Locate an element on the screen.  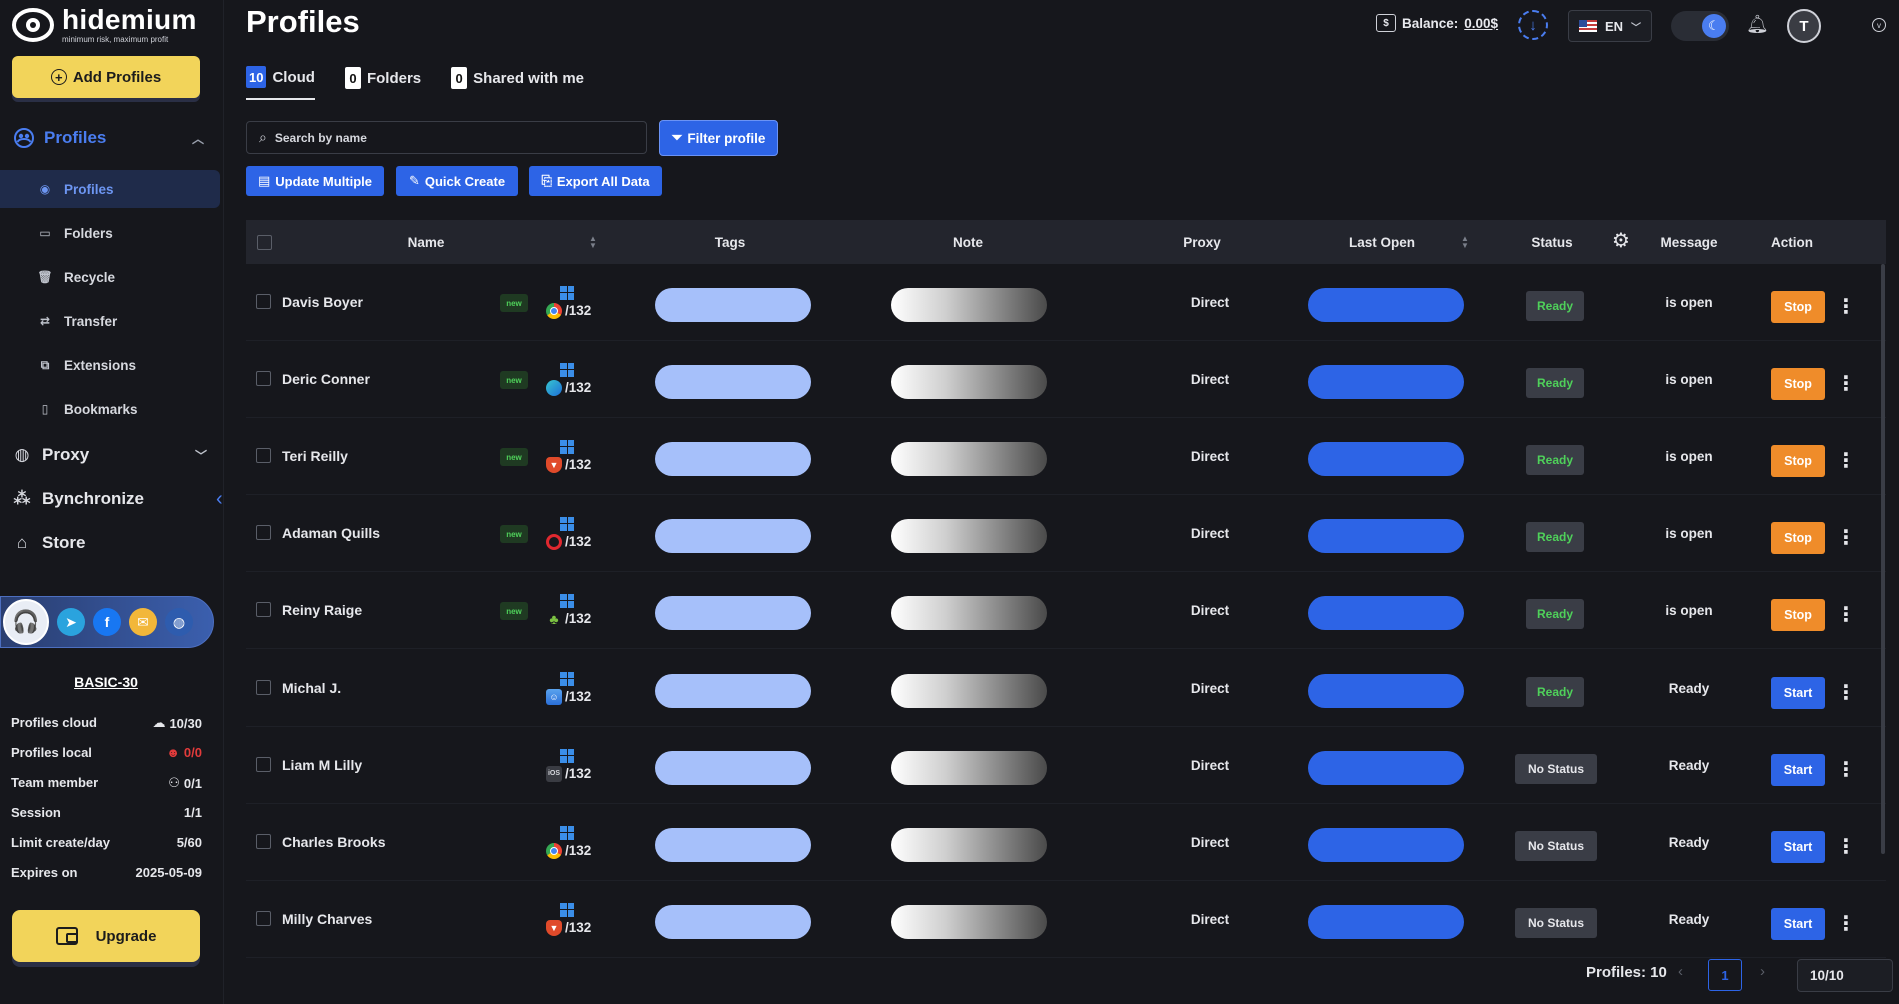
profile-name: Deric Conner is located at coordinates (326, 379).